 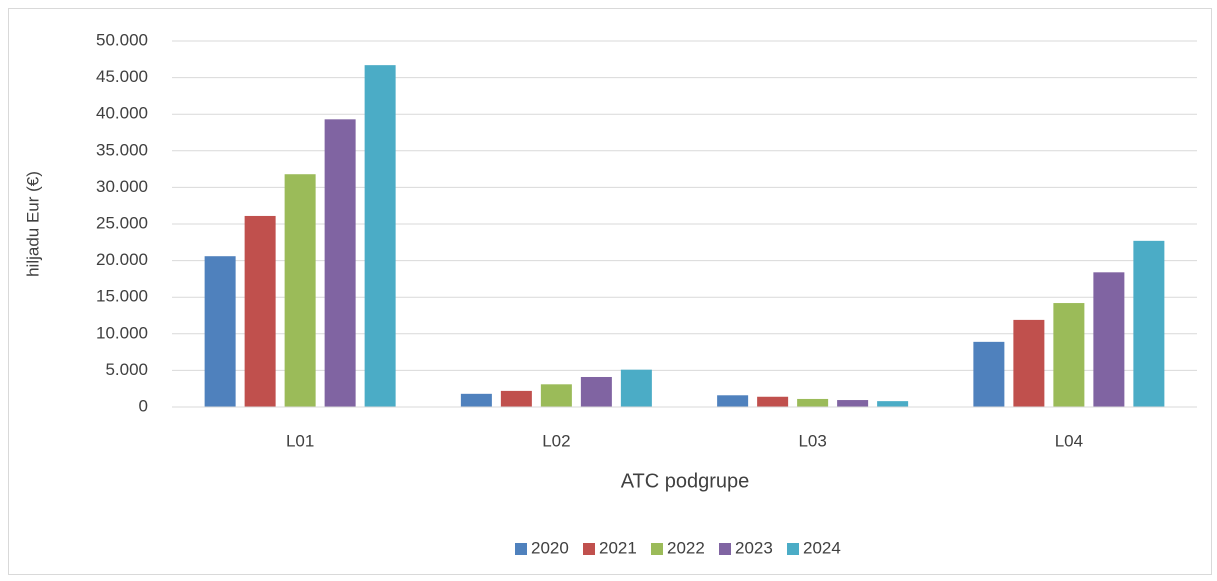 What do you see at coordinates (122, 186) in the screenshot?
I see `y-tick-label: 30.000` at bounding box center [122, 186].